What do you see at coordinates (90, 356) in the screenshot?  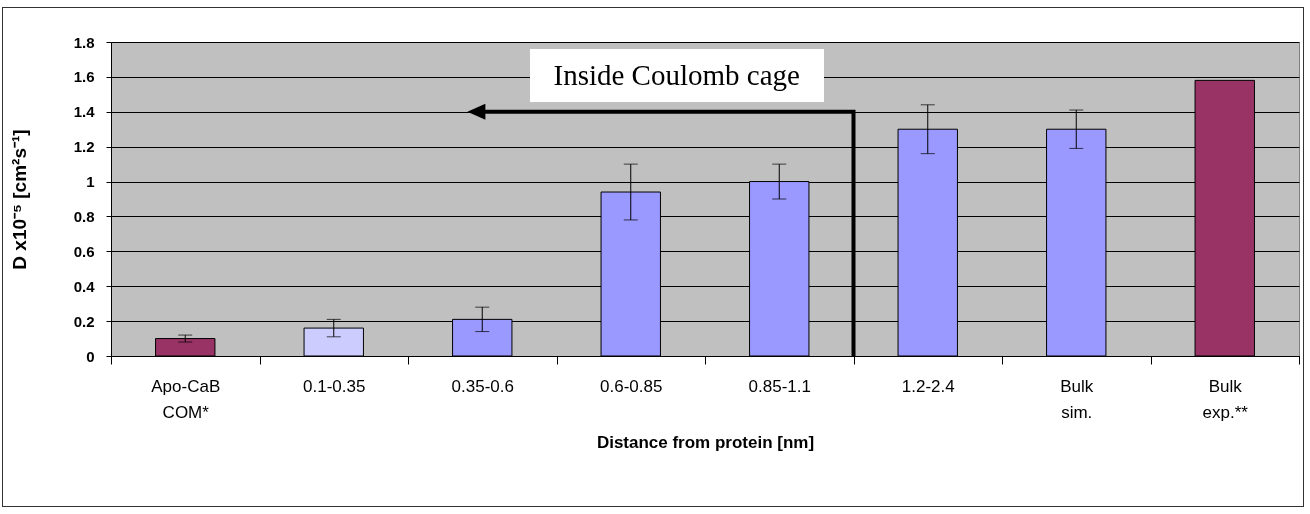 I see `y-tick-label: 0` at bounding box center [90, 356].